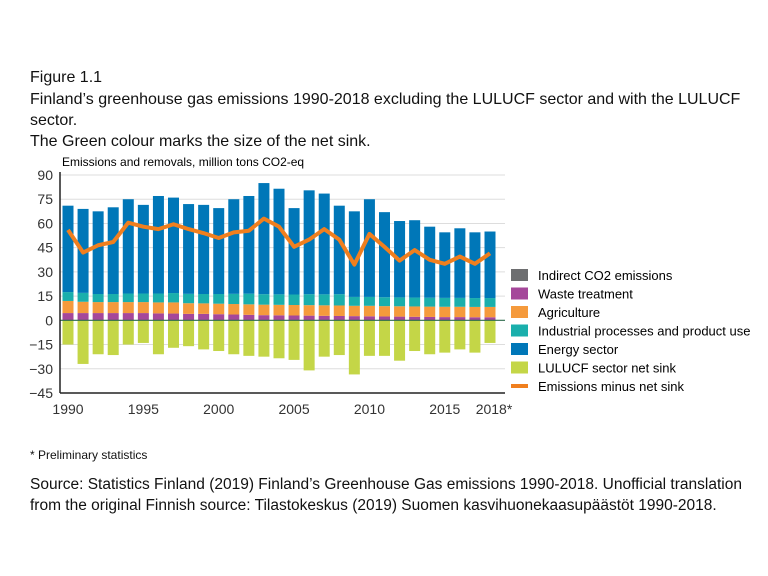 This screenshot has height=576, width=768. Describe the element at coordinates (41, 345) in the screenshot. I see `y-tick-label: −15` at that location.